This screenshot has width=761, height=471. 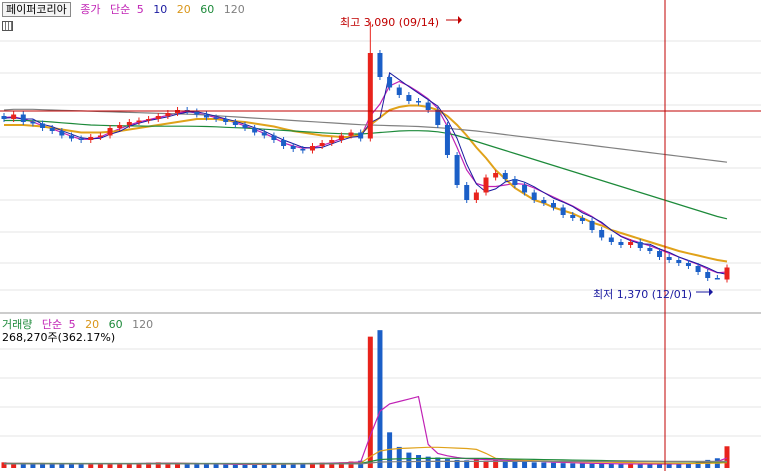 I want to click on volume-ma120-label: 120, so click(x=143, y=324).